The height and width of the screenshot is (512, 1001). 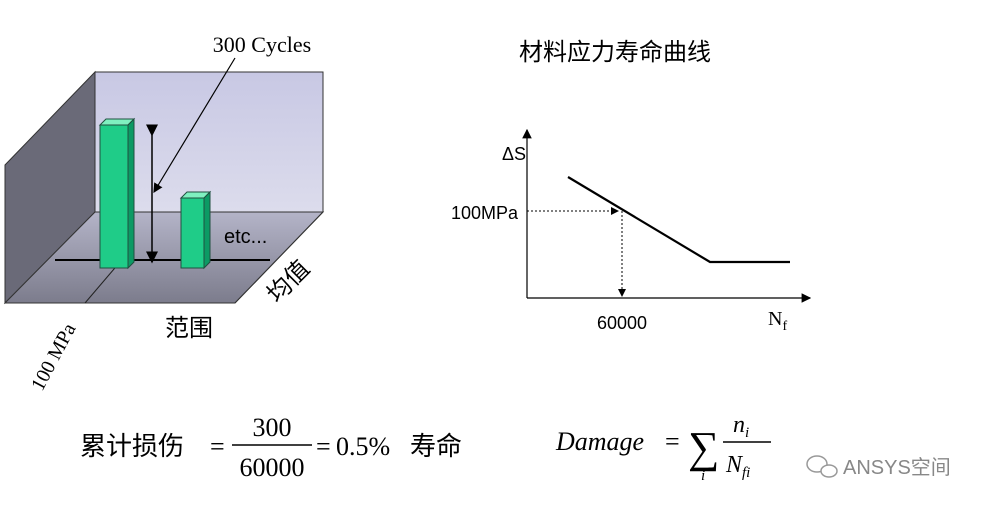 I want to click on numerator-main: n, so click(x=739, y=425).